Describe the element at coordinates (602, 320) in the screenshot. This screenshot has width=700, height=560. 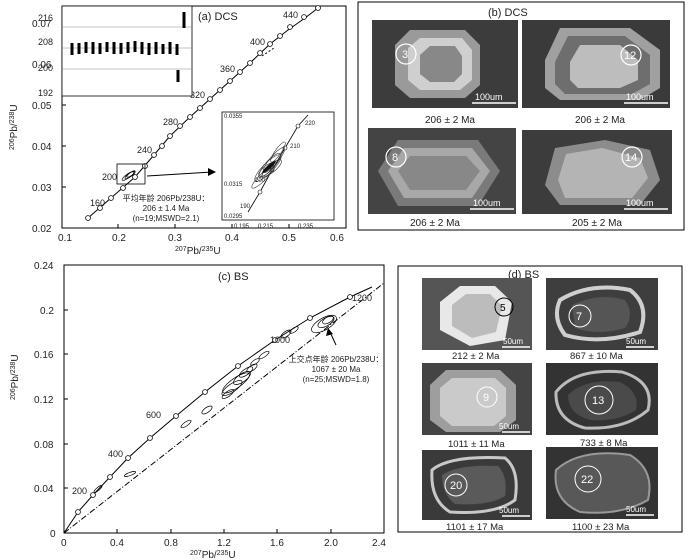
I see `grain-photo: 7 50um 867 ± 10 Ma` at that location.